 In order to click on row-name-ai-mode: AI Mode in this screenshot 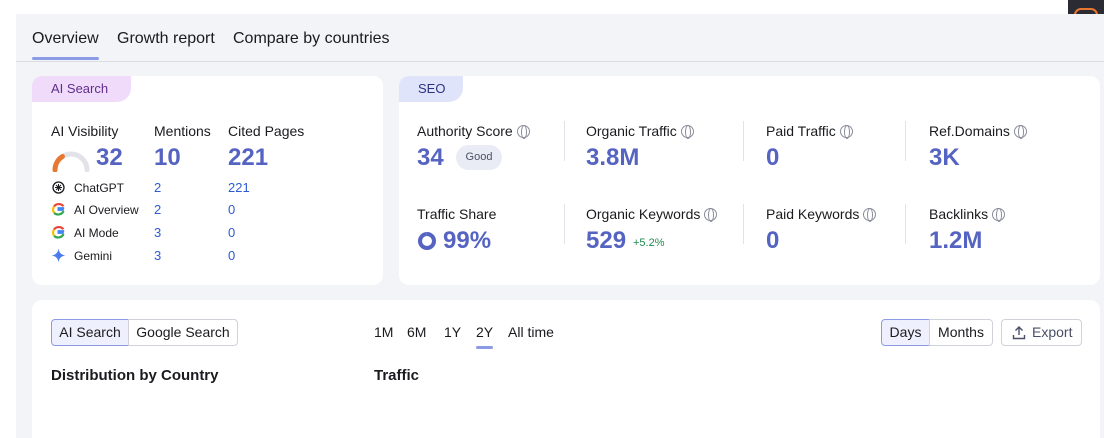, I will do `click(96, 233)`.